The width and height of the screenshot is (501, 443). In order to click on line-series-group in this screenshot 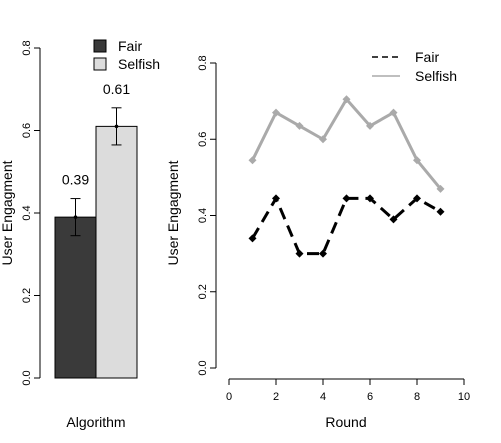, I will do `click(346, 176)`.